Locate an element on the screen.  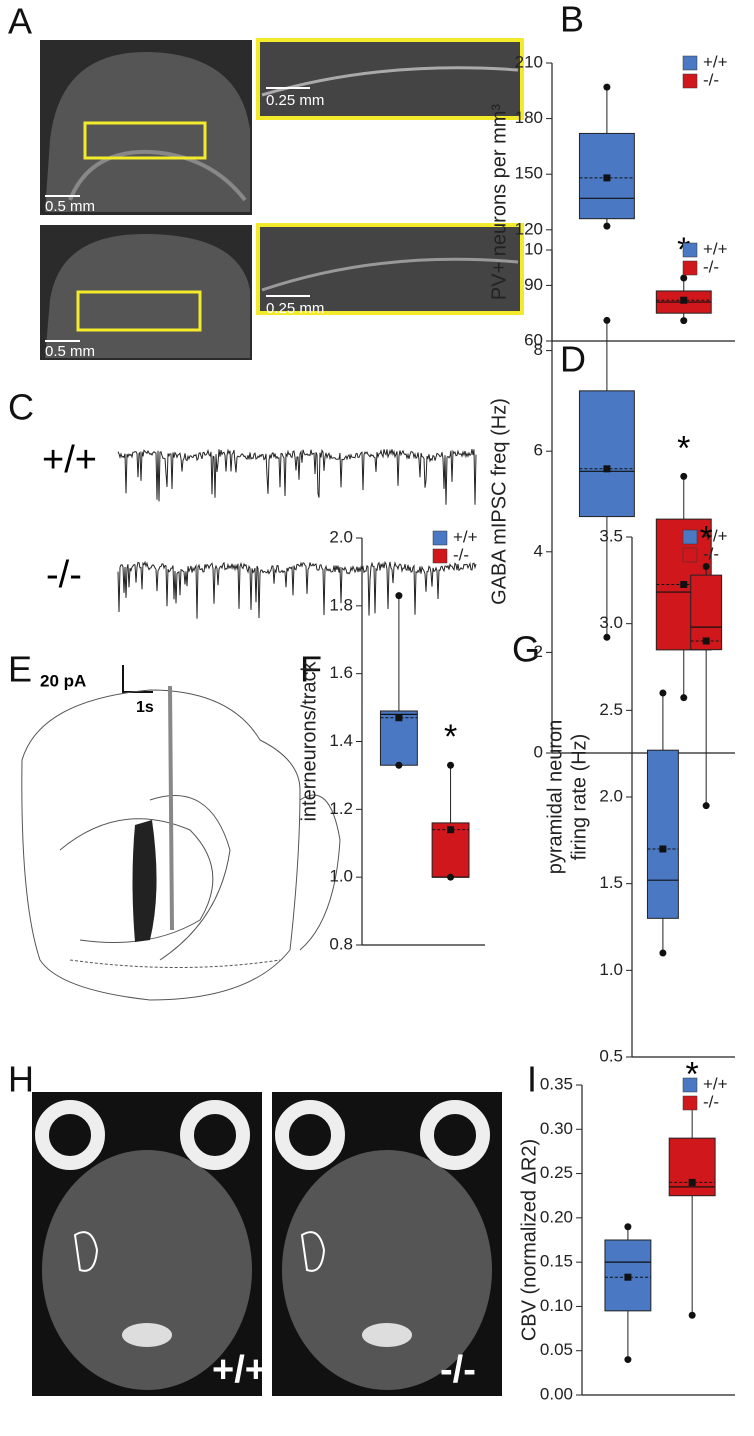
y-tick-label: 3.5 is located at coordinates (611, 535).